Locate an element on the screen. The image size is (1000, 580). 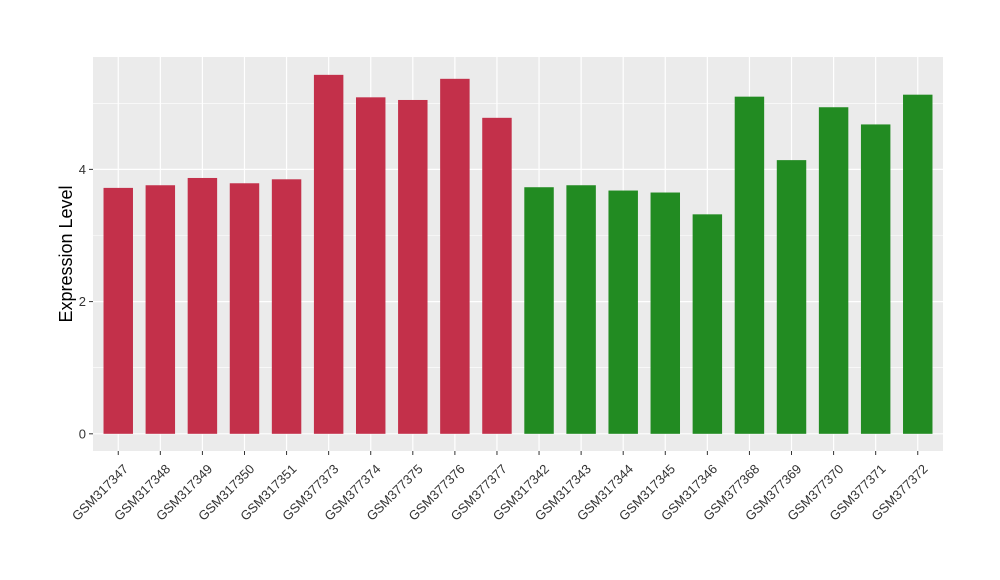
y-axis: 0 2 4 is located at coordinates (86, 301).